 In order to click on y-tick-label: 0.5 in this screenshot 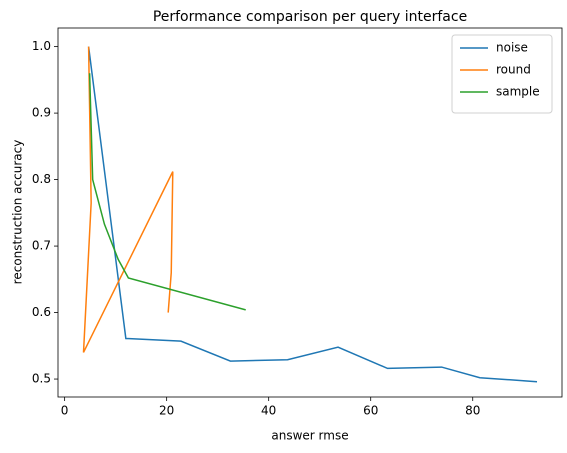, I will do `click(41, 379)`.